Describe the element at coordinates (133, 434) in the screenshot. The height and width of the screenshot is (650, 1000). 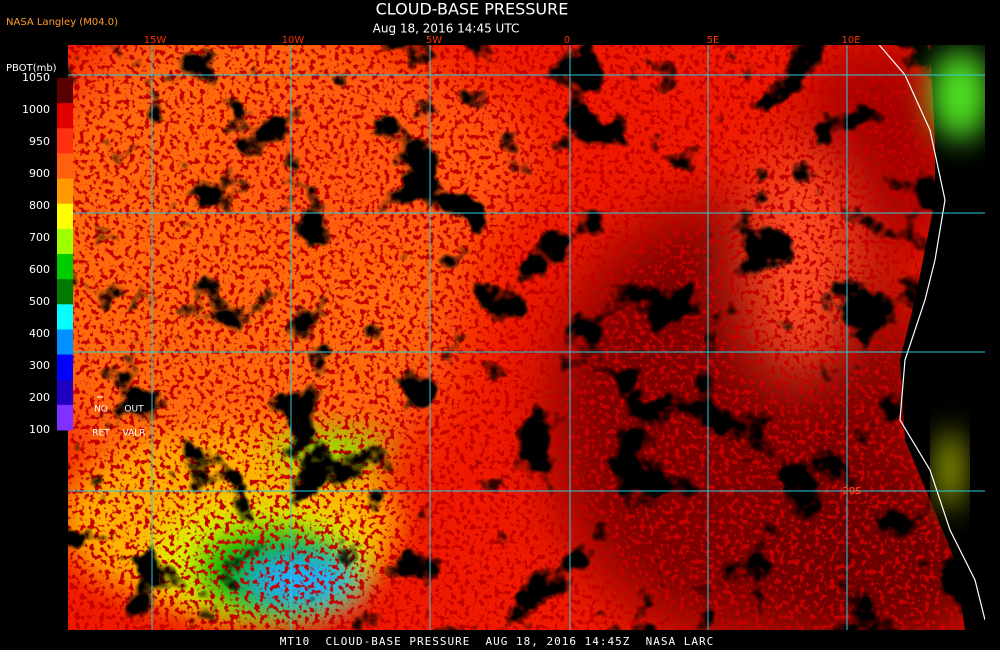
I see `out-valr-label: VALR` at that location.